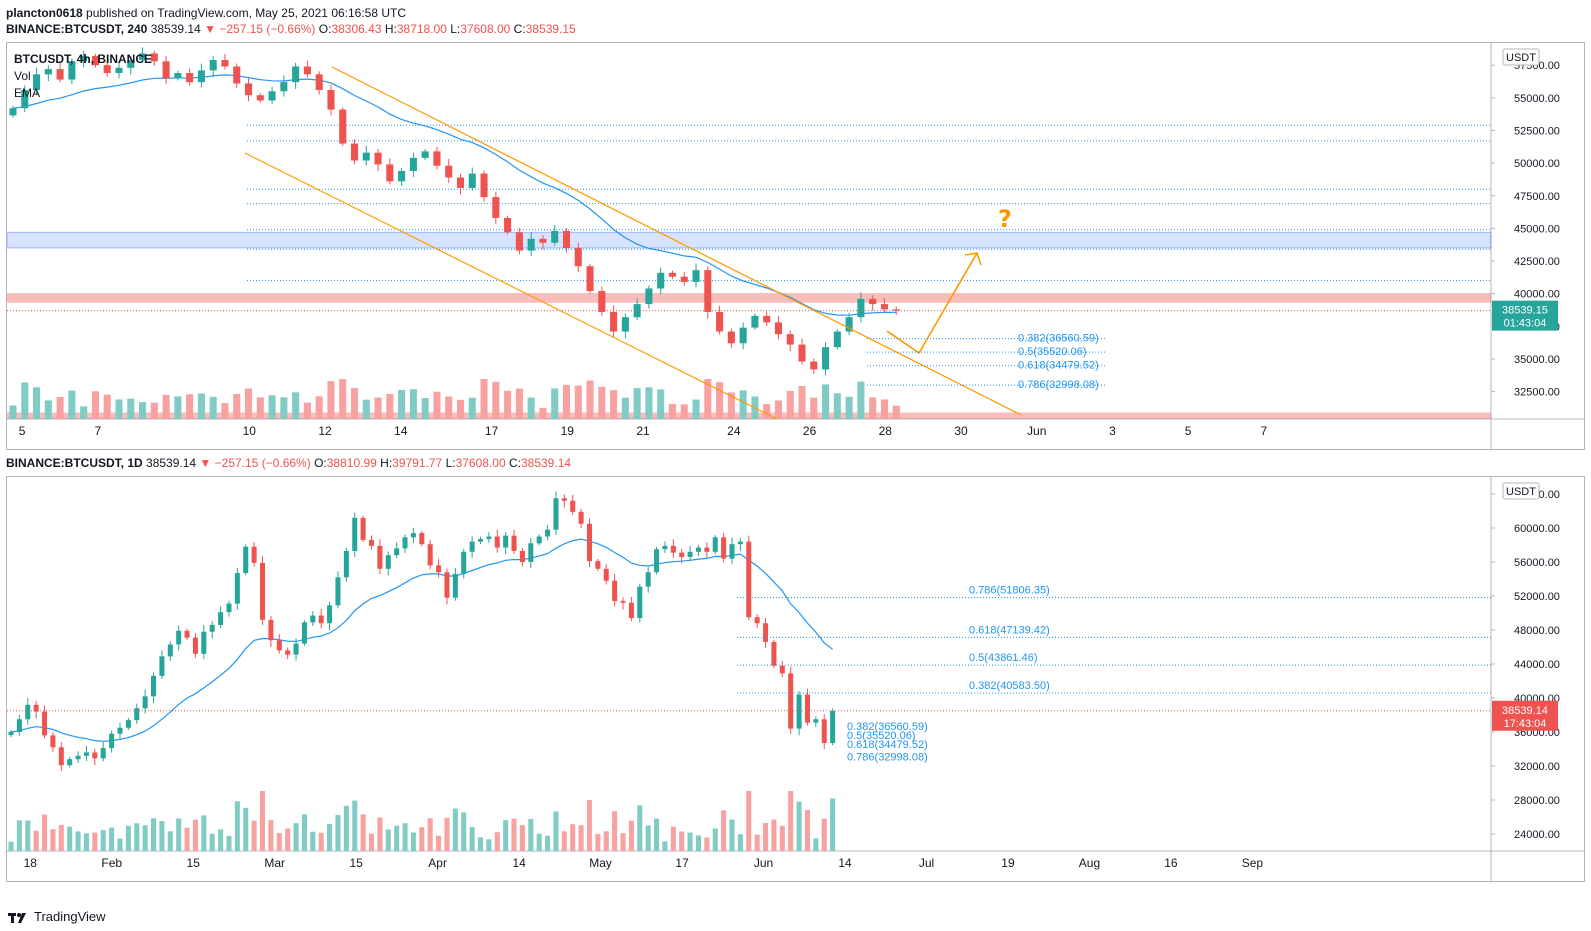 This screenshot has height=931, width=1591. What do you see at coordinates (44, 13) in the screenshot?
I see `author-name: plancton0618` at bounding box center [44, 13].